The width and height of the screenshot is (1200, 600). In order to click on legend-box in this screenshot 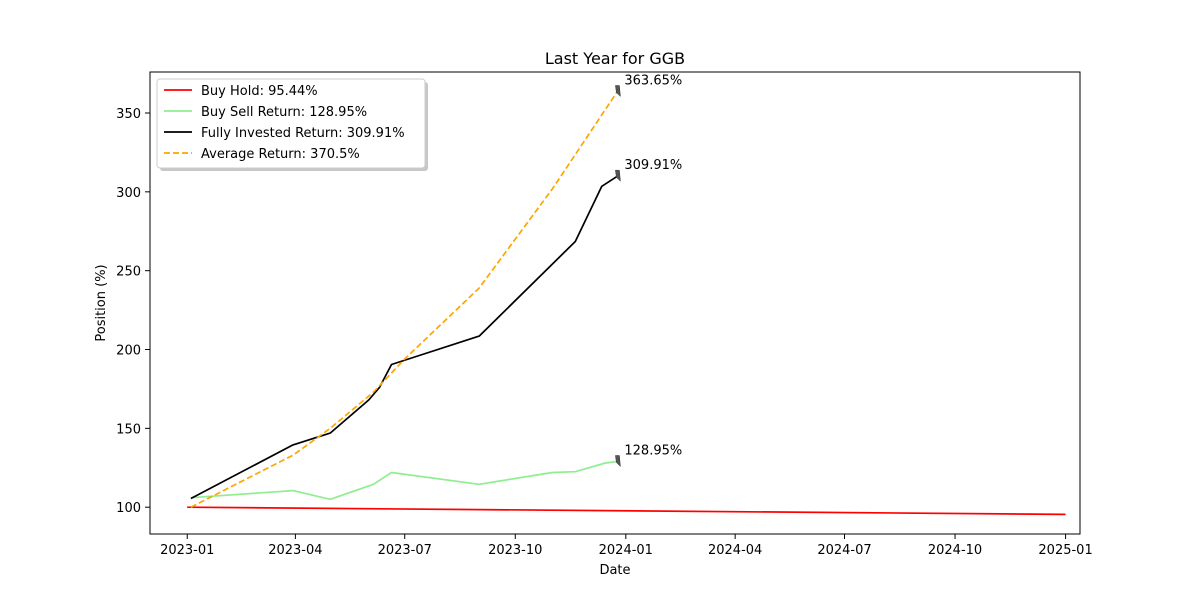, I will do `click(291, 123)`.